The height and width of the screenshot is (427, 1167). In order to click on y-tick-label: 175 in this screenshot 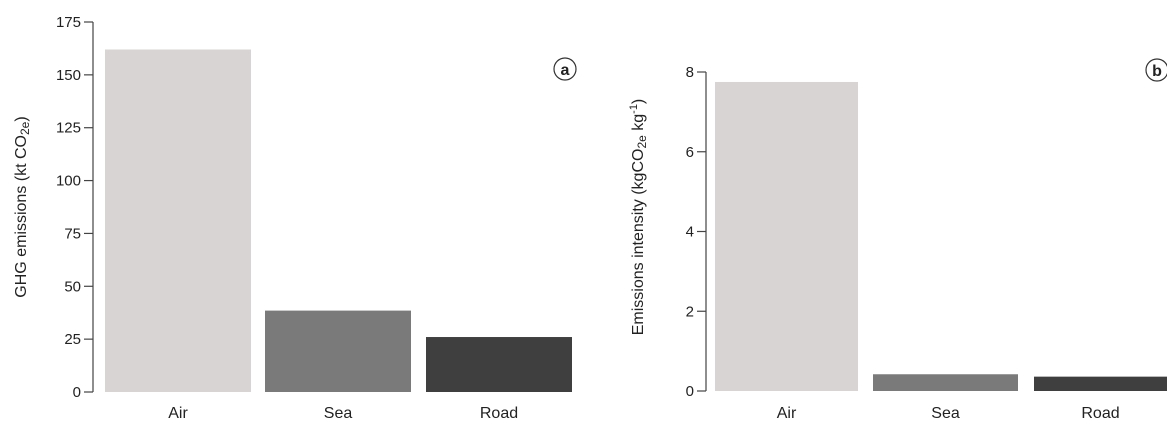, I will do `click(68, 22)`.